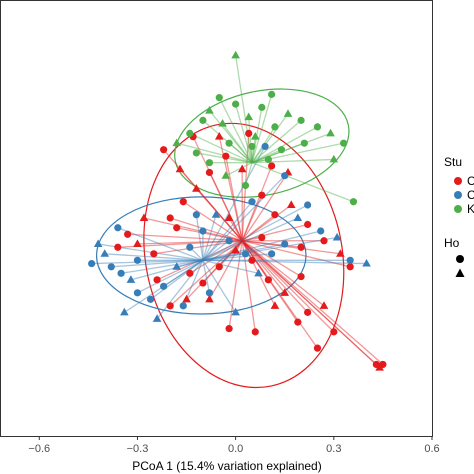  Describe the element at coordinates (138, 449) in the screenshot. I see `x-tick-label: −0.3` at that location.